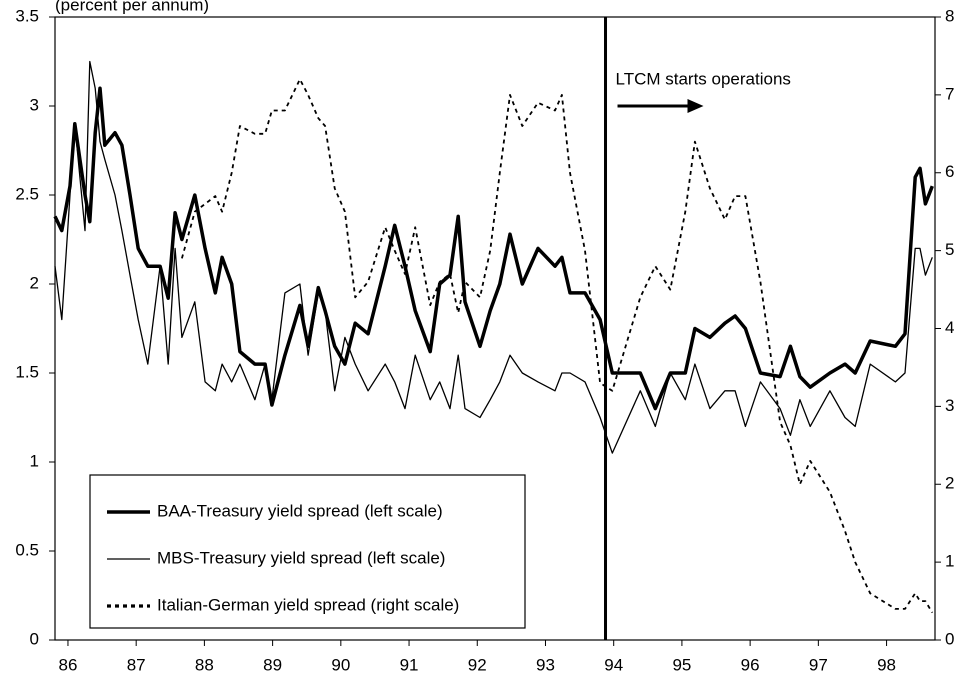 The height and width of the screenshot is (692, 967). I want to click on x-tick-label: 95, so click(681, 664).